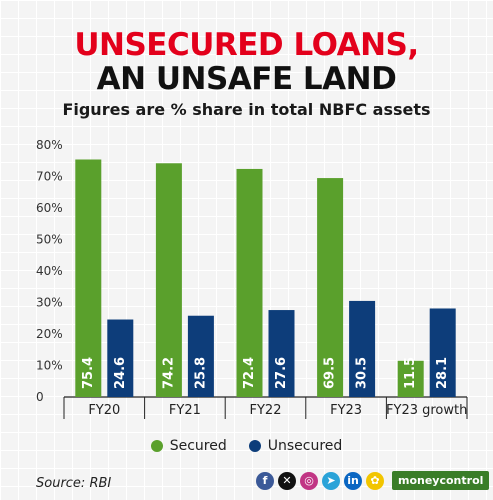 Image resolution: width=493 pixels, height=500 pixels. What do you see at coordinates (246, 109) in the screenshot?
I see `chart-subtitle: Figures are % share in total NBFC assets` at bounding box center [246, 109].